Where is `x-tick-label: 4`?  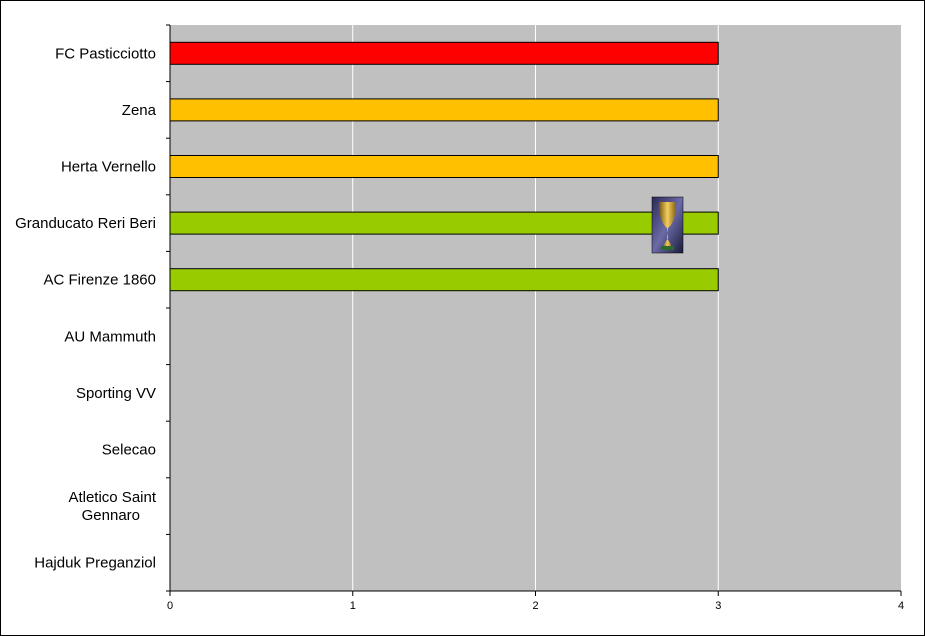 x-tick-label: 4 is located at coordinates (901, 606).